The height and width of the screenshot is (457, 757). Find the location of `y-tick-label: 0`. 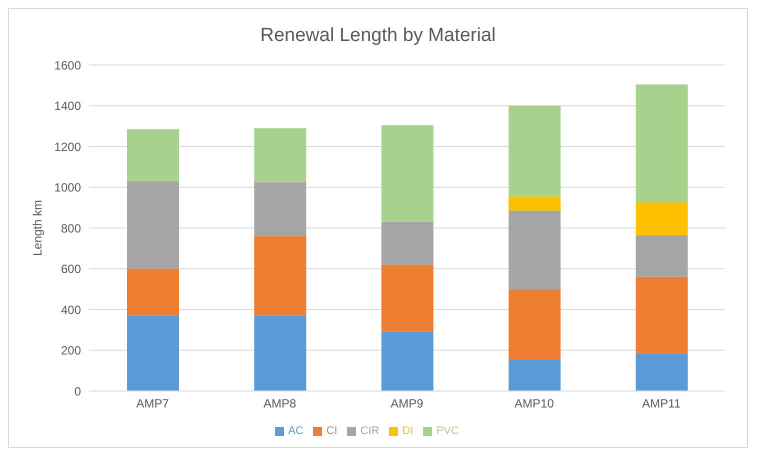

y-tick-label: 0 is located at coordinates (78, 391).